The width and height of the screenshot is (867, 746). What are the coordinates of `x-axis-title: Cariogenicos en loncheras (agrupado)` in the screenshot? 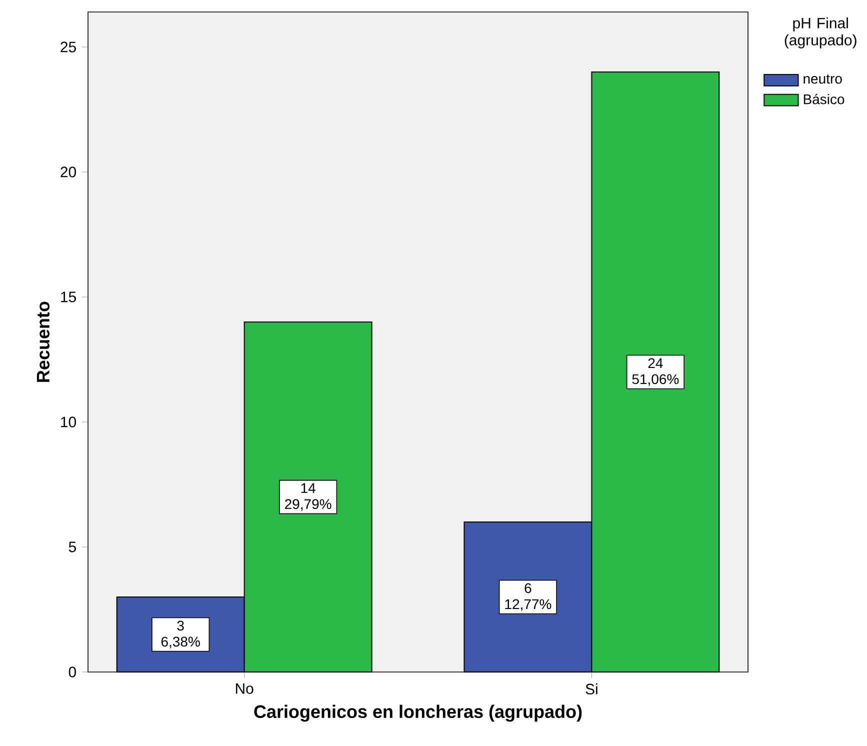 It's located at (418, 713).